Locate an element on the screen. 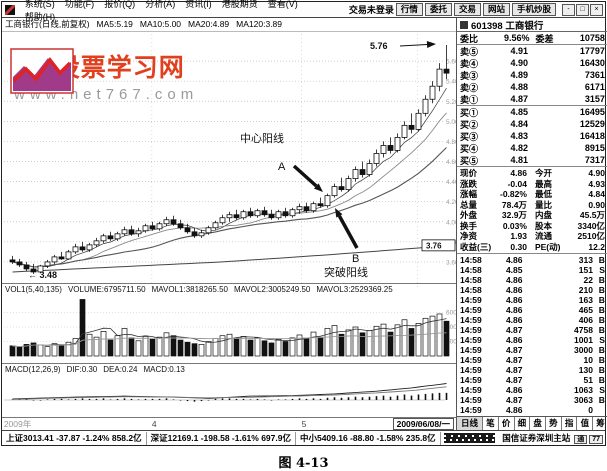  ask-volume: 6171 is located at coordinates (594, 87).